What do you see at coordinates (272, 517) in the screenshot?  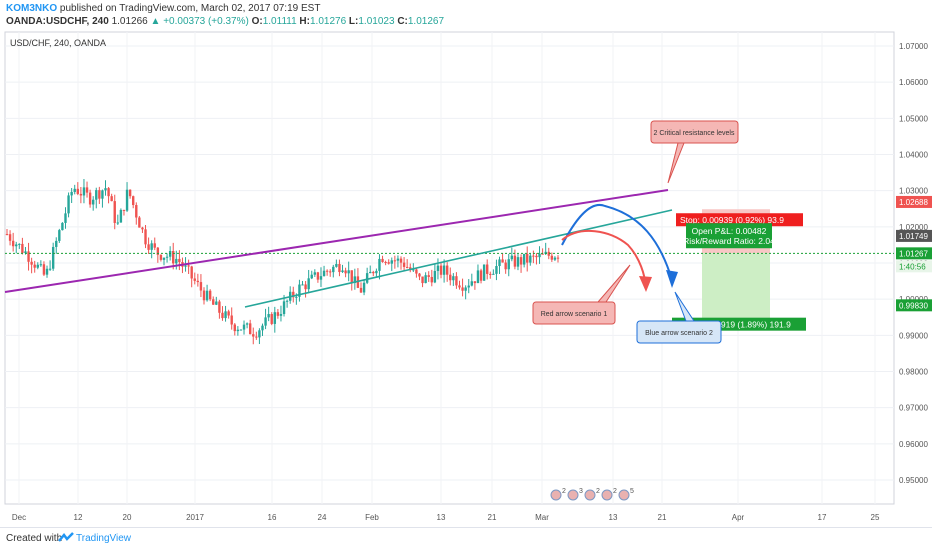 I see `x-tick-label: 16` at bounding box center [272, 517].